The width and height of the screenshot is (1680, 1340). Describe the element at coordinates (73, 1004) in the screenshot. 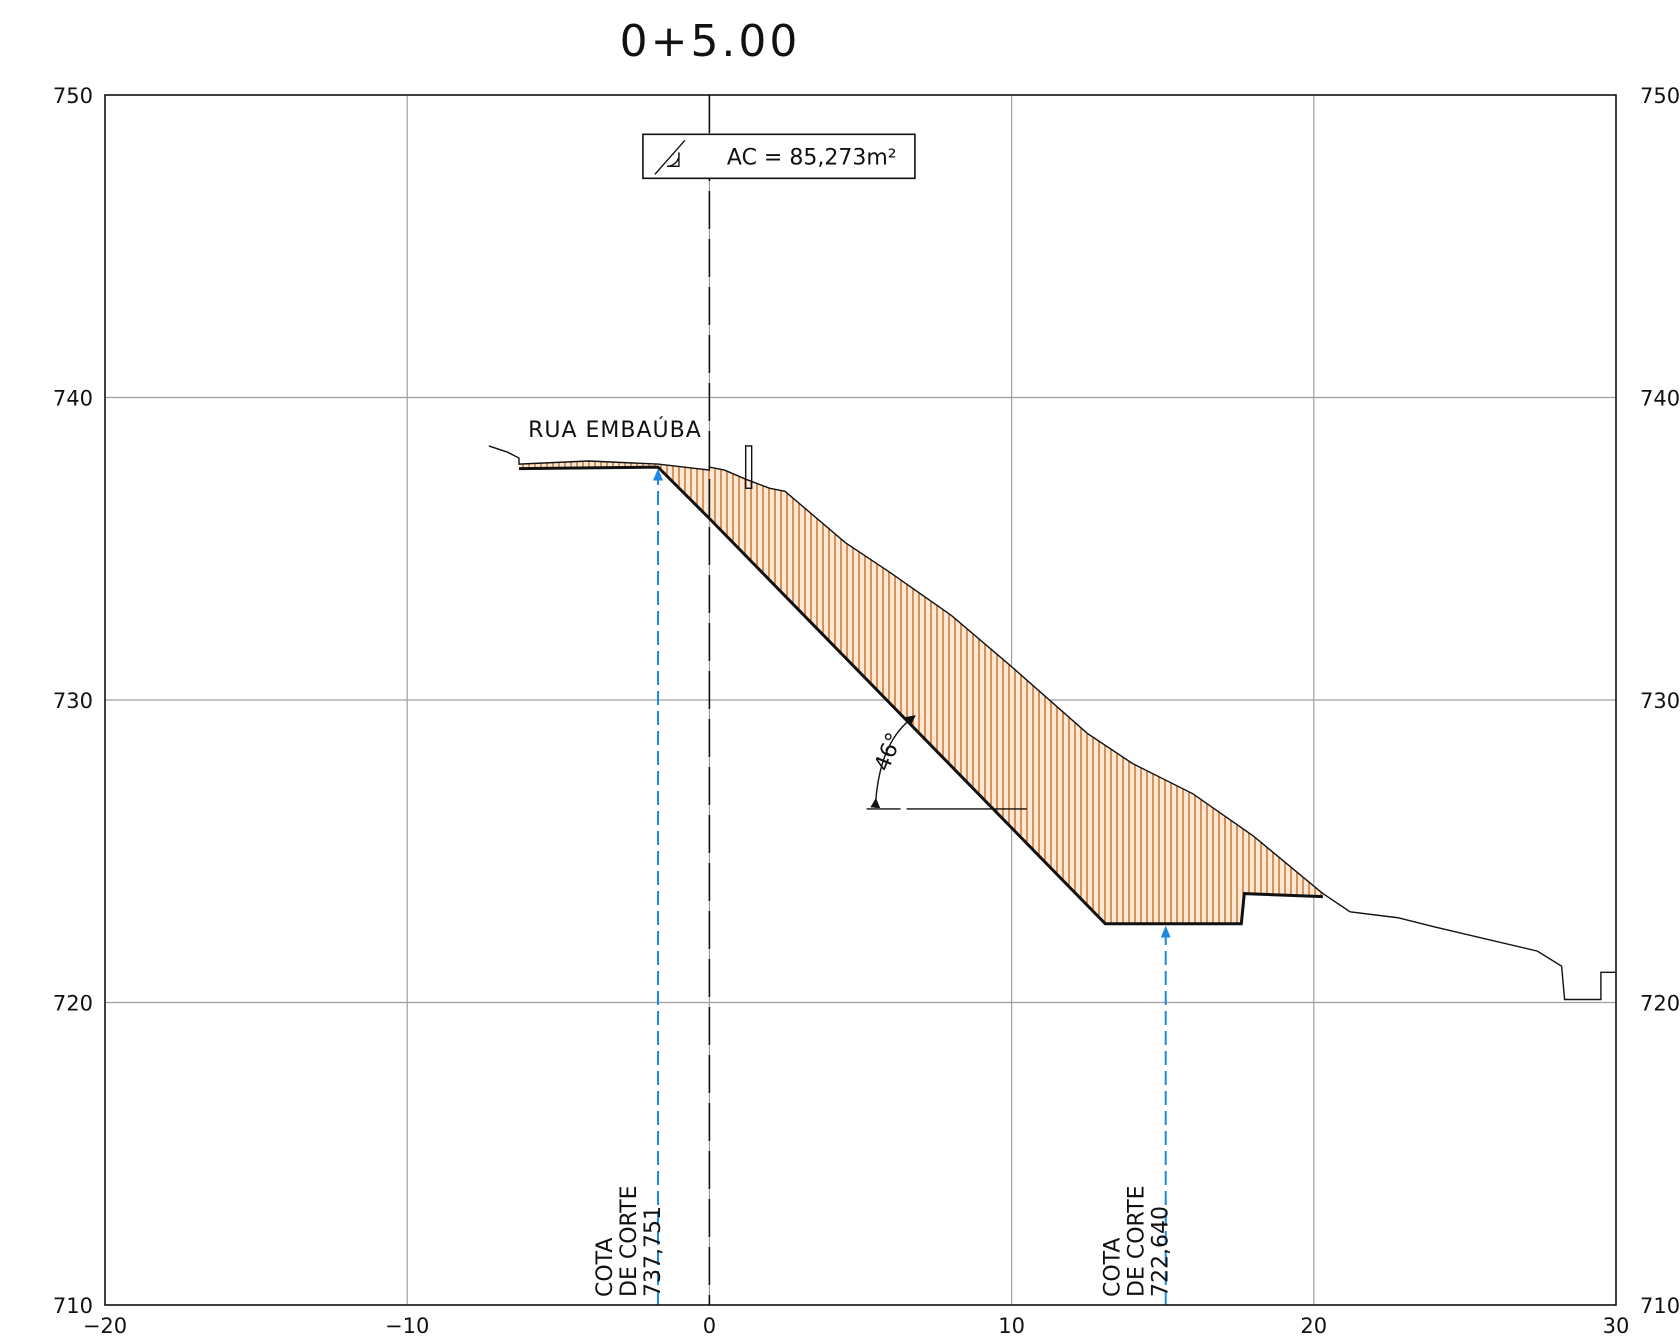

I see `y-tick-label-left: 720` at that location.